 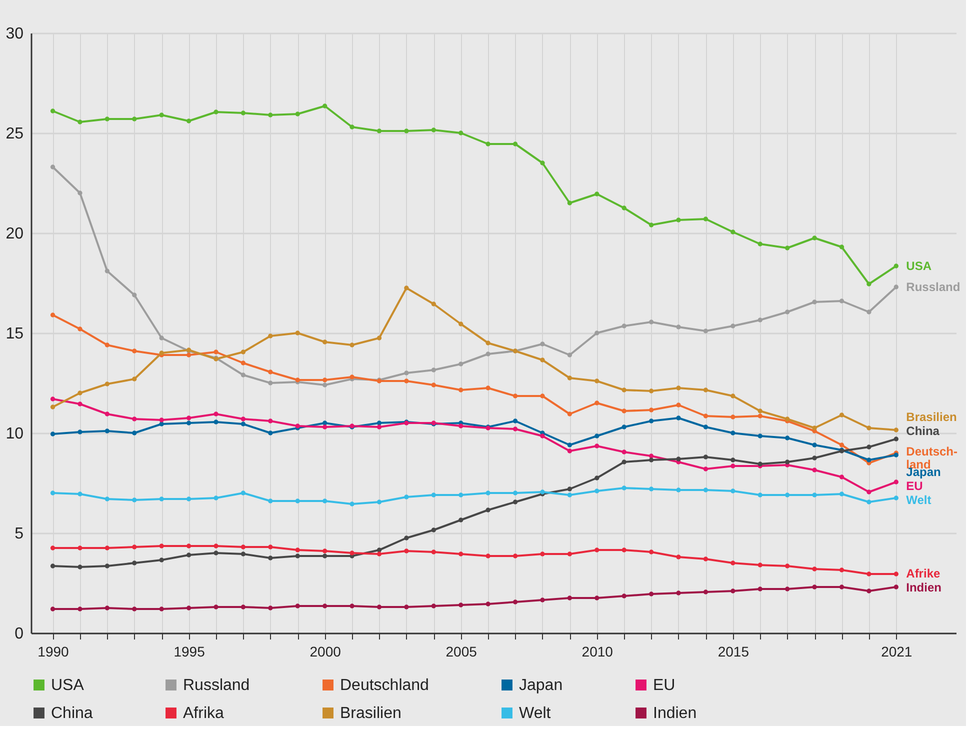 What do you see at coordinates (896, 652) in the screenshot?
I see `x-tick-label: 2021` at bounding box center [896, 652].